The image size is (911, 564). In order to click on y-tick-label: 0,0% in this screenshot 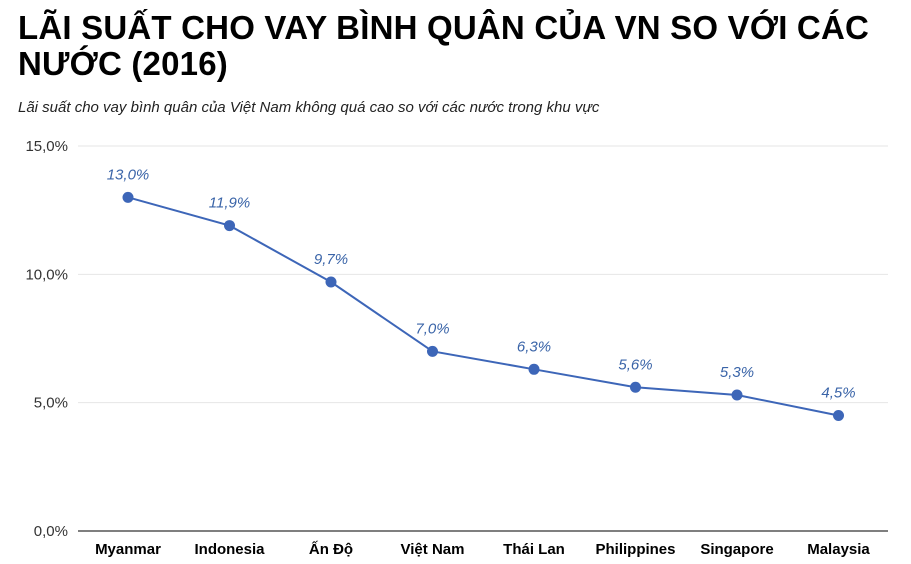, I will do `click(51, 531)`.